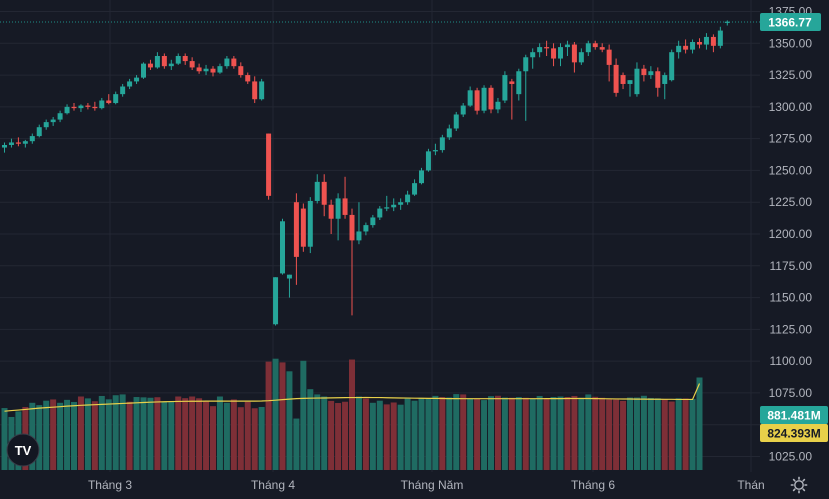  I want to click on last-price-label: 1366.77, so click(790, 22).